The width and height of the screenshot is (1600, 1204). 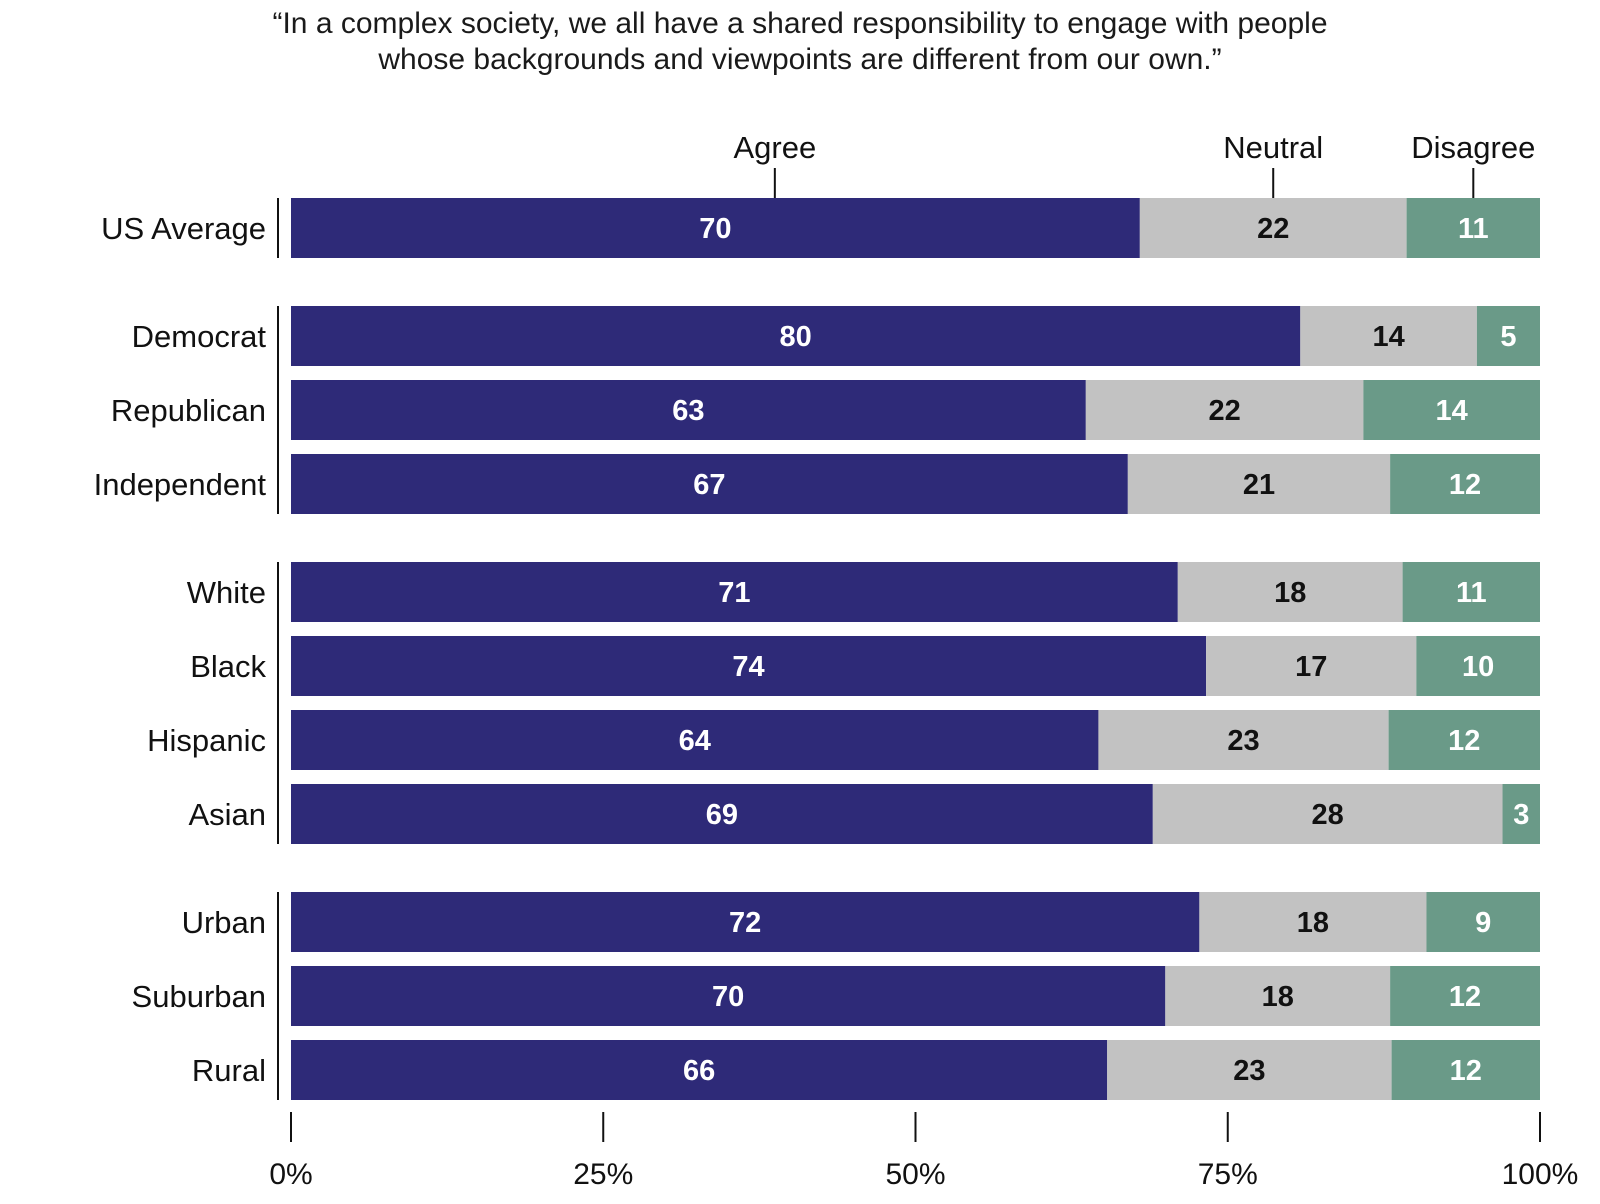 I want to click on data-label-neutral-white: 18, so click(x=1290, y=593).